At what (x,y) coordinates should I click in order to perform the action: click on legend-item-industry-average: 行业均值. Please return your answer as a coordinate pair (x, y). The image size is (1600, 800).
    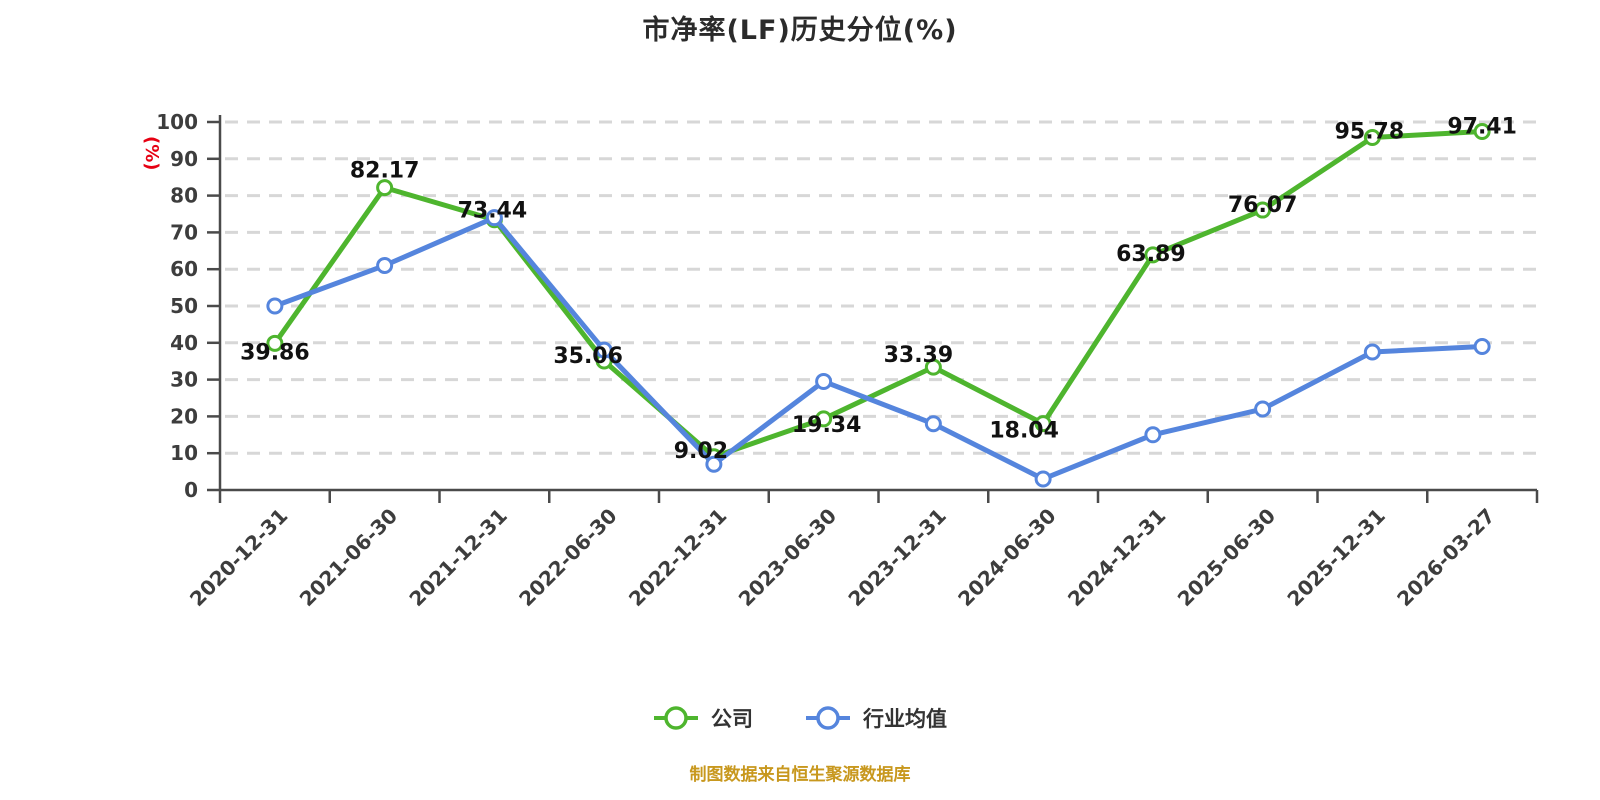
    Looking at the image, I should click on (876, 718).